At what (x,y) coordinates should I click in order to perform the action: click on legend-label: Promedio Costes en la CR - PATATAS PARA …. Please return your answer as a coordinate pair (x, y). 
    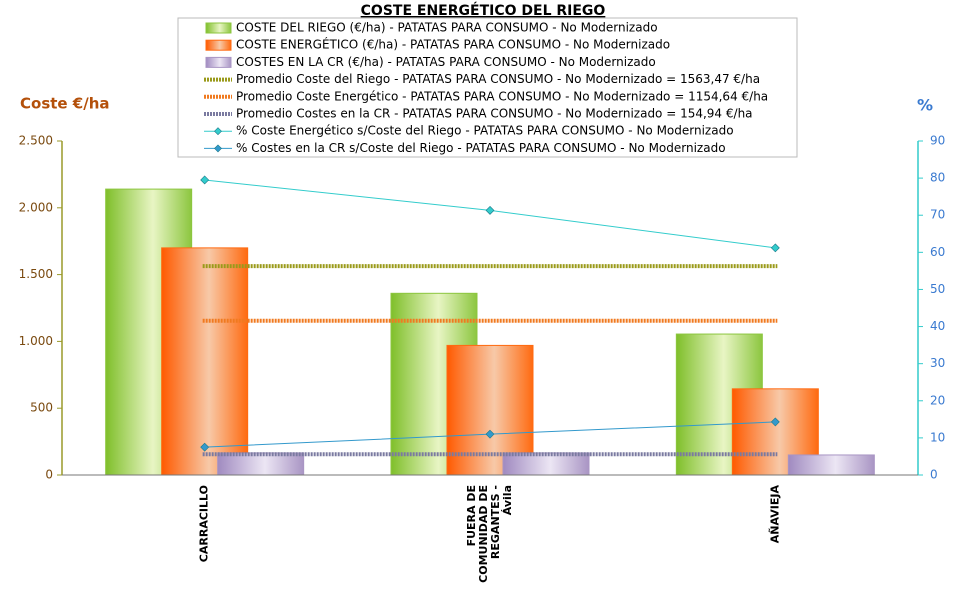
    Looking at the image, I should click on (494, 114).